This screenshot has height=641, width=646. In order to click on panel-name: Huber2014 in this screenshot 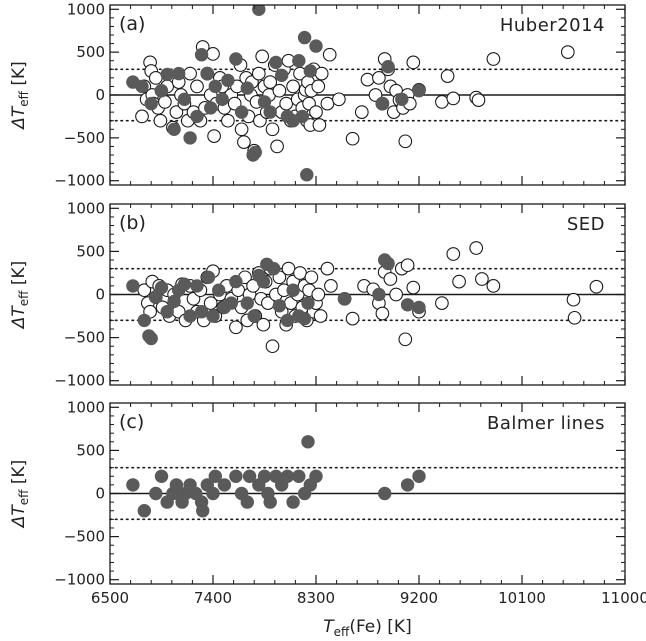, I will do `click(552, 25)`.